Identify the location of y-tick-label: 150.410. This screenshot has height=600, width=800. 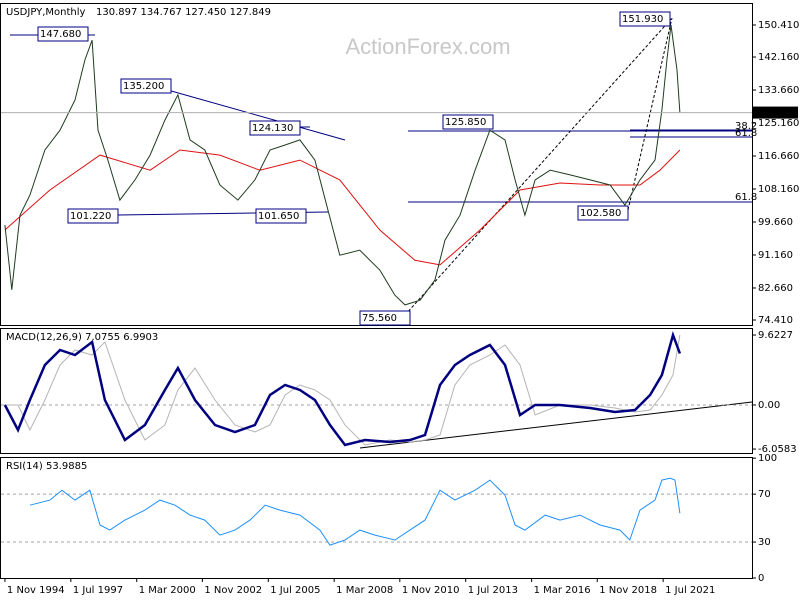
(778, 25).